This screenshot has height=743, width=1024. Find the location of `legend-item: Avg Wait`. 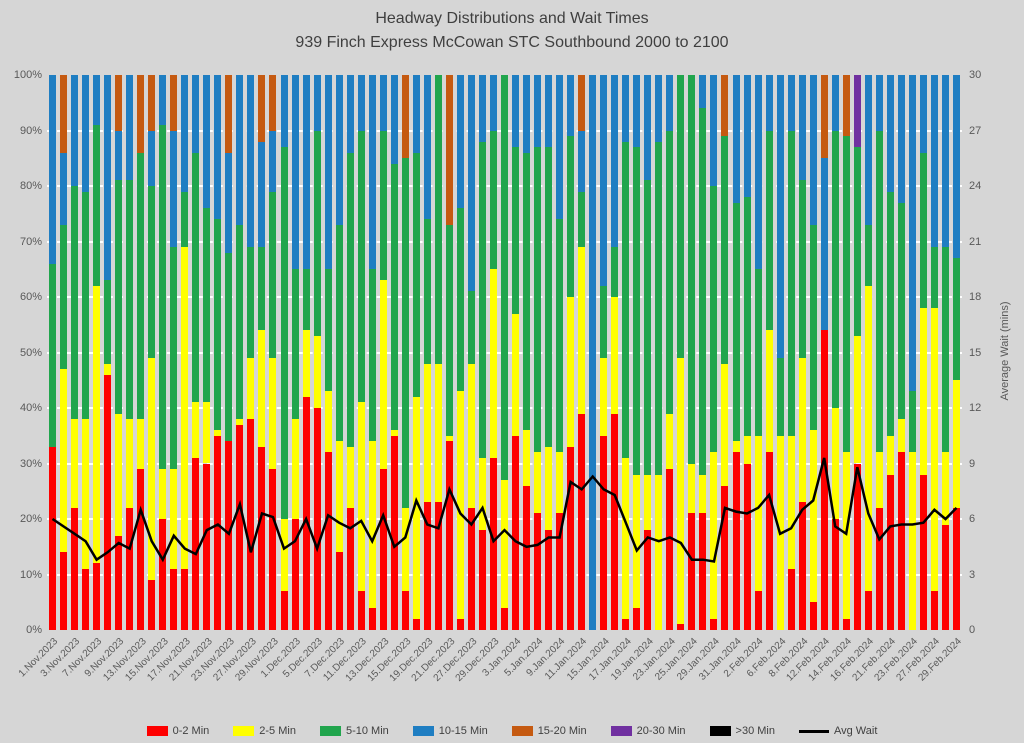

legend-item: Avg Wait is located at coordinates (837, 731).